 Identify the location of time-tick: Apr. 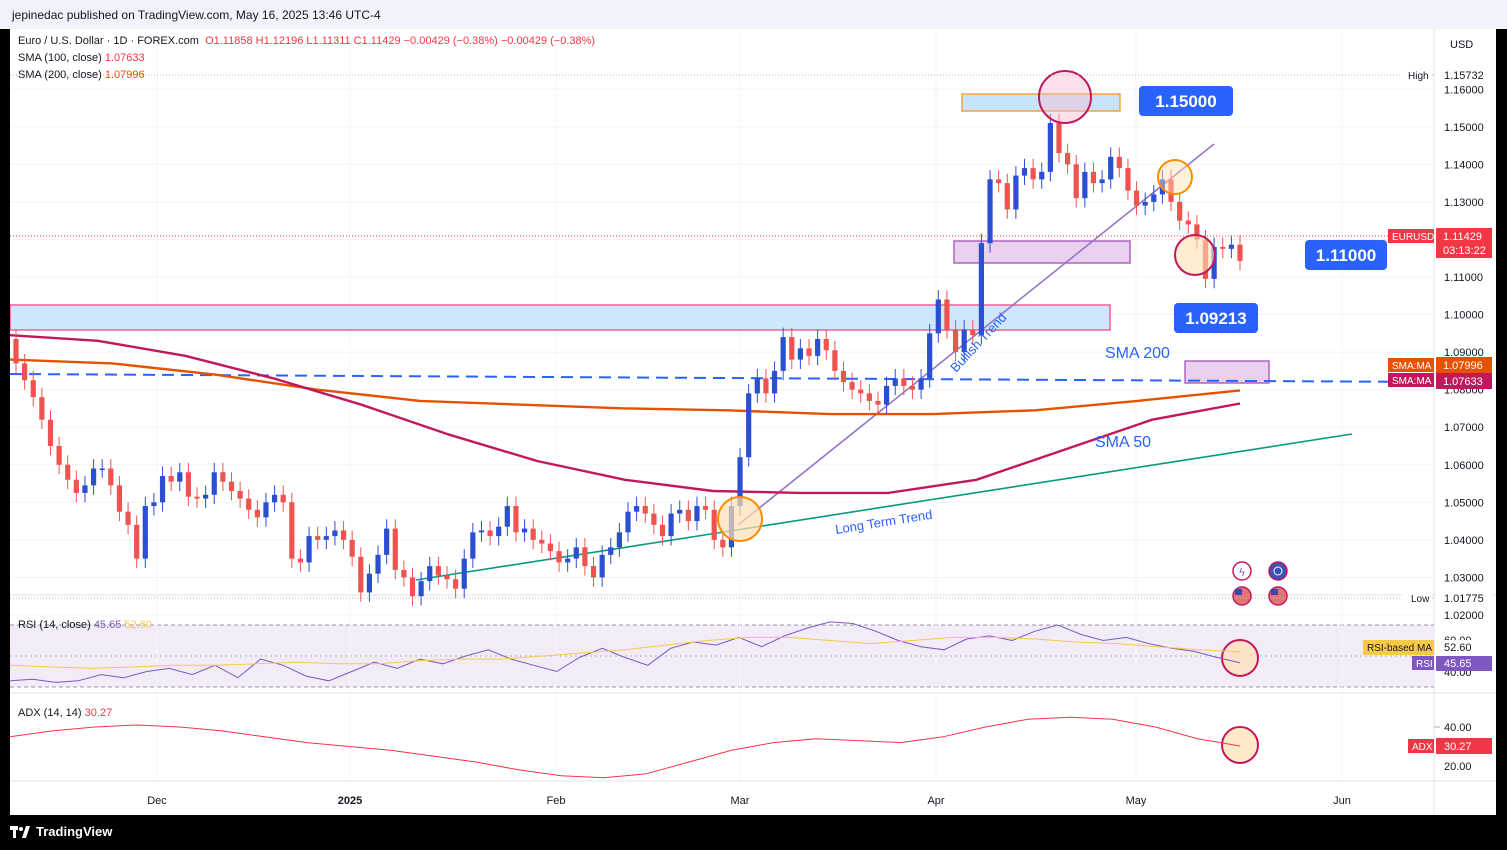
(935, 801).